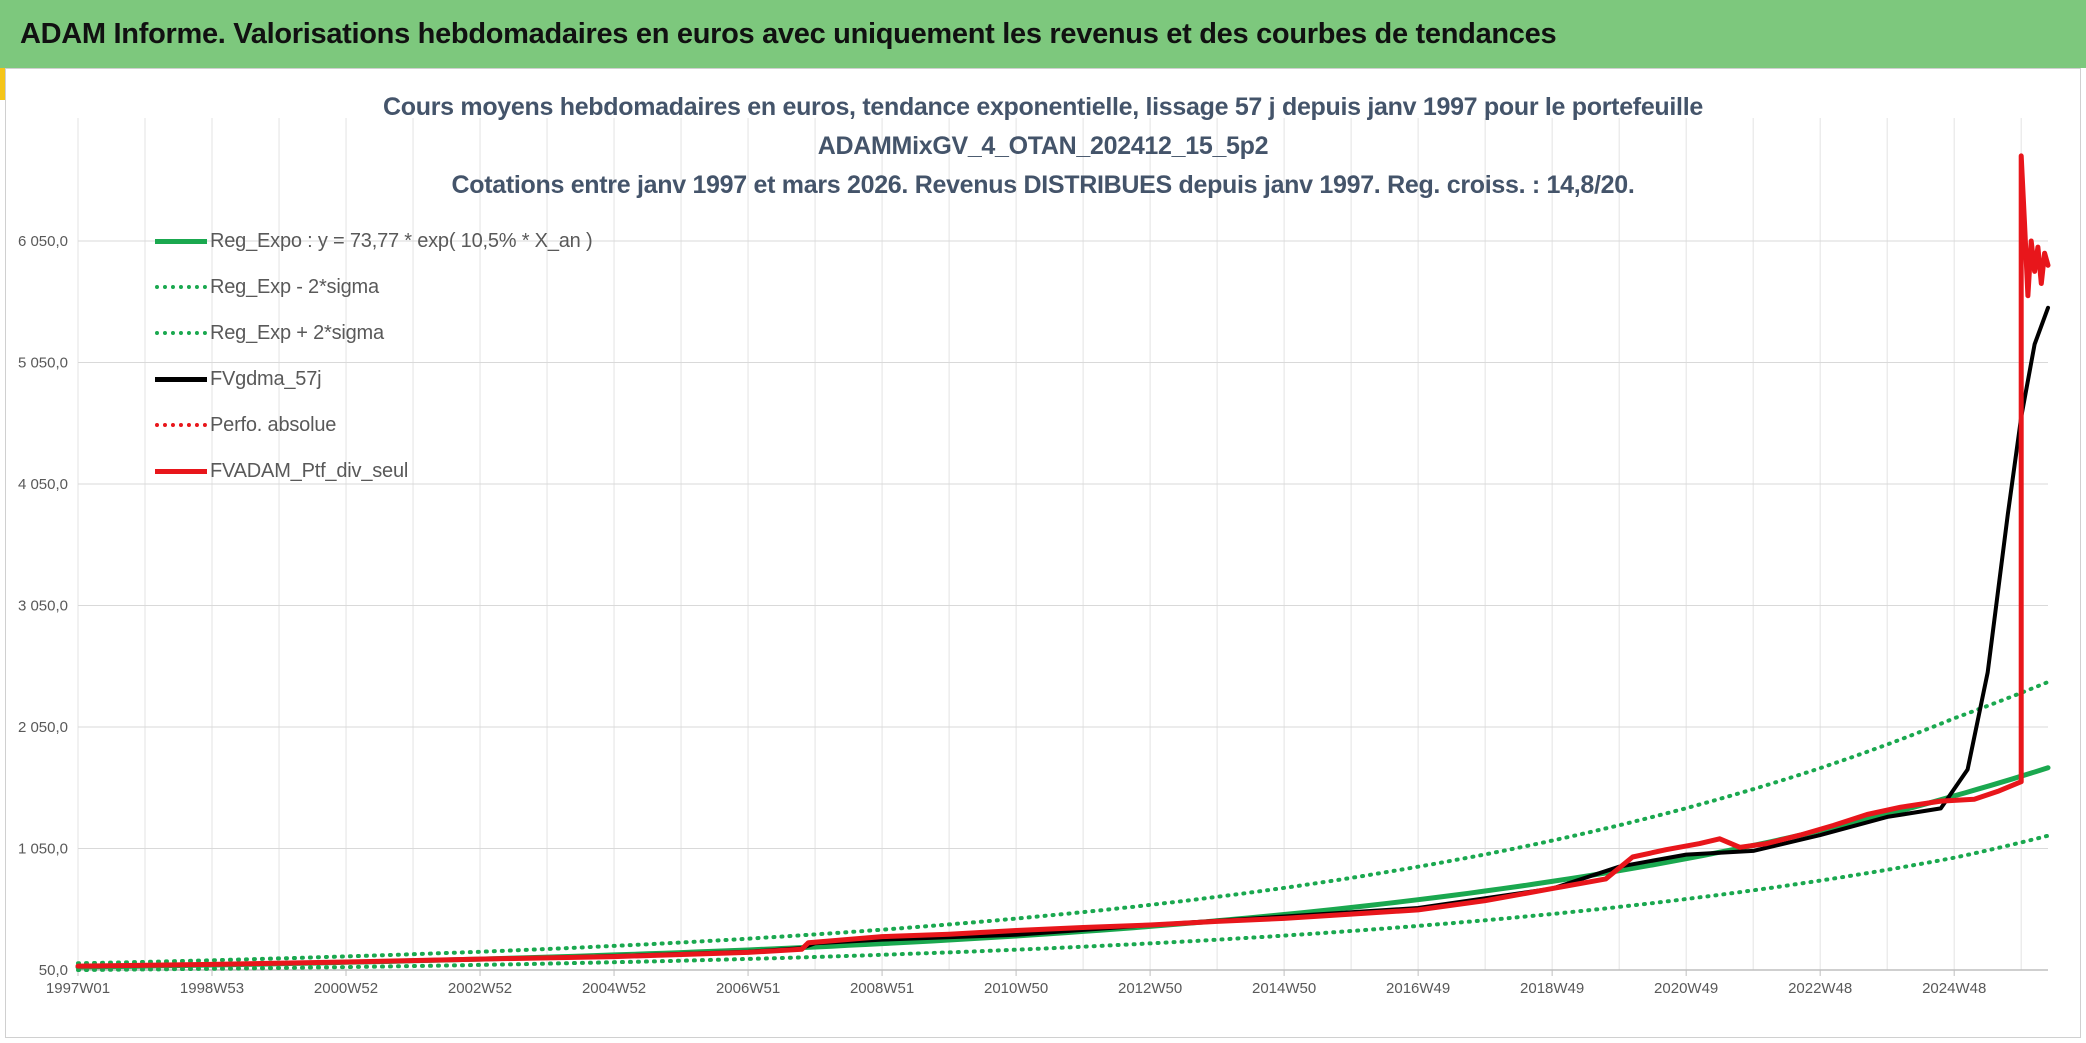 The width and height of the screenshot is (2086, 1043). Describe the element at coordinates (1016, 988) in the screenshot. I see `x-tick-label: 2010W50` at that location.